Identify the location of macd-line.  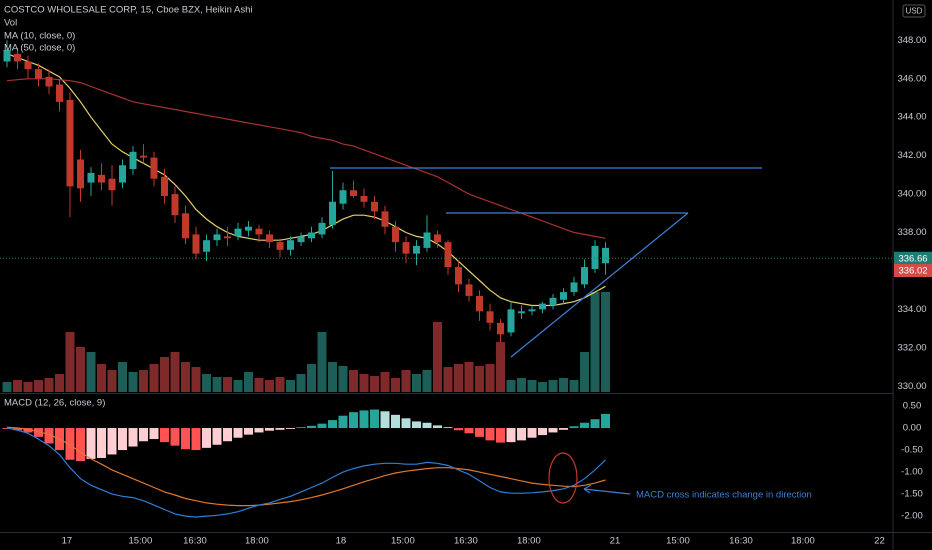
(306, 472).